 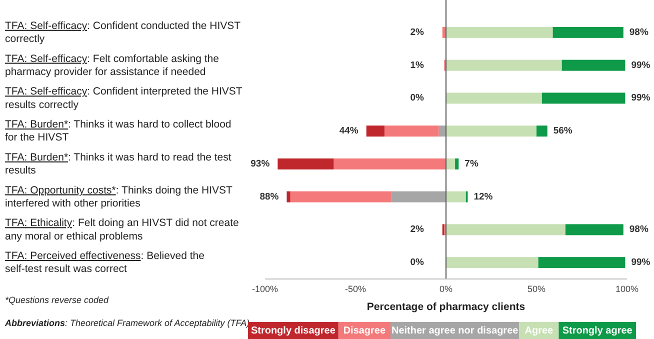 What do you see at coordinates (471, 164) in the screenshot?
I see `annotation: 7%` at bounding box center [471, 164].